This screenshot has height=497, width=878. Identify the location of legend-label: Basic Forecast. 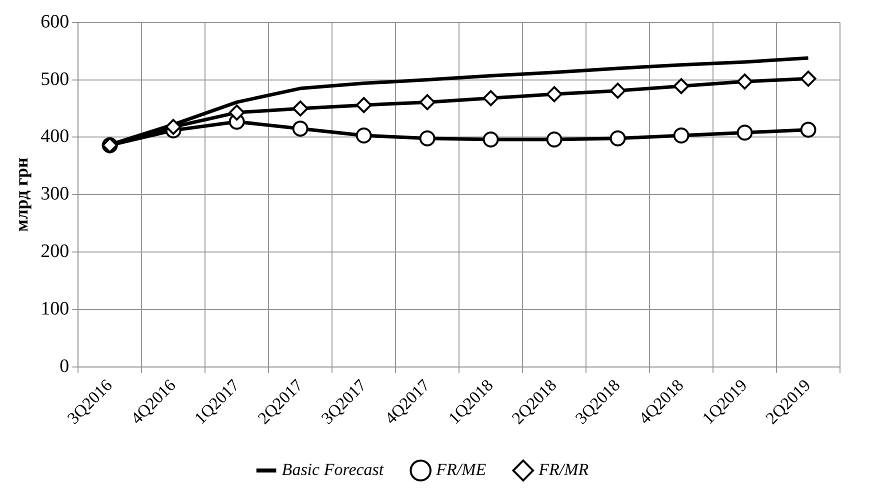
(333, 469).